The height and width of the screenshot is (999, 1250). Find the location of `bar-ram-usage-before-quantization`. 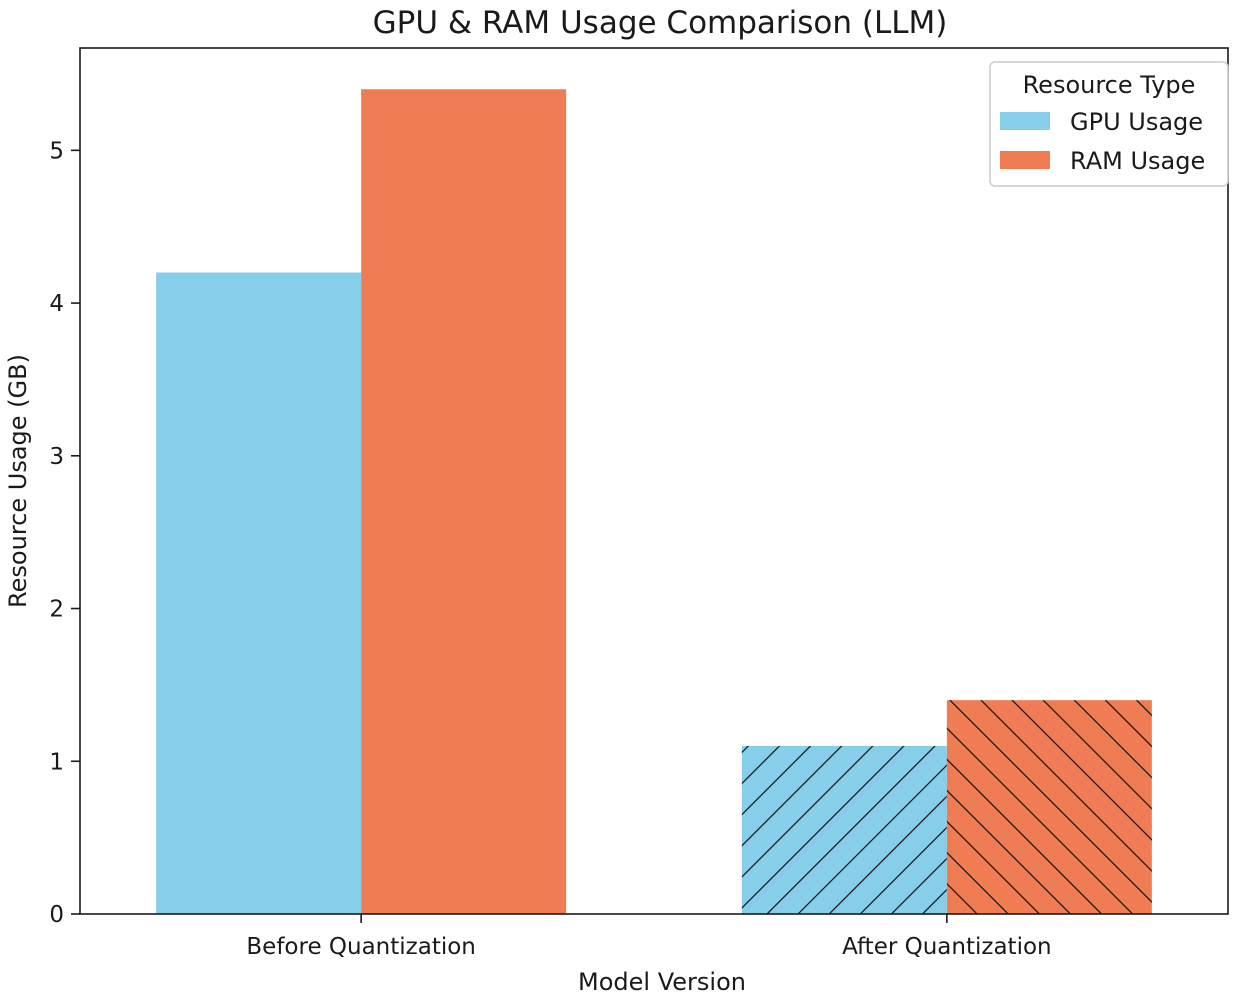

bar-ram-usage-before-quantization is located at coordinates (464, 501).